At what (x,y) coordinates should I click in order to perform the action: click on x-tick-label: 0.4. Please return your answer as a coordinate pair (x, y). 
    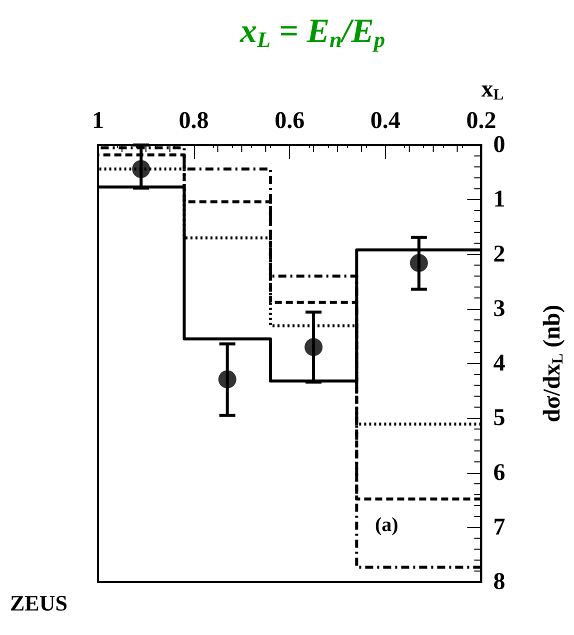
    Looking at the image, I should click on (385, 121).